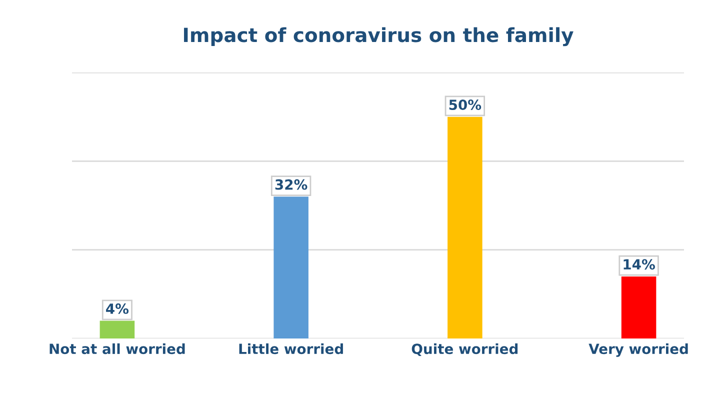 This screenshot has height=403, width=720. I want to click on data-label: 50%, so click(465, 105).